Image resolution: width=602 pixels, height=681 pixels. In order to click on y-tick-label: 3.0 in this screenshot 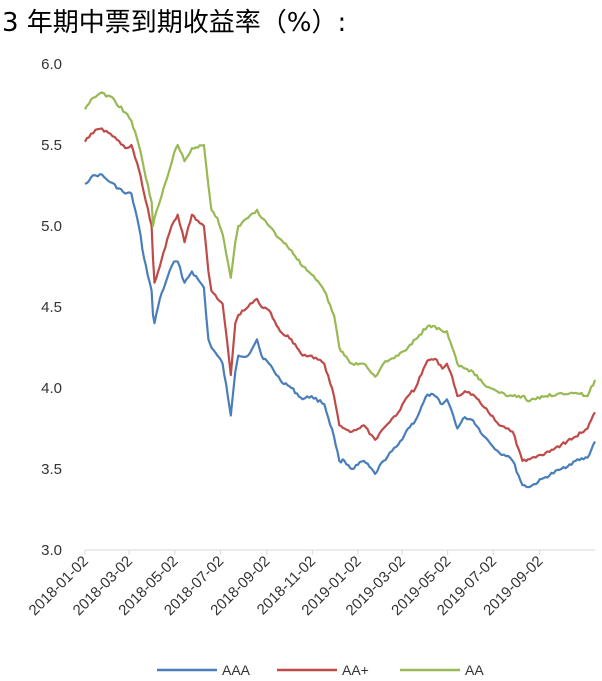, I will do `click(51, 550)`.